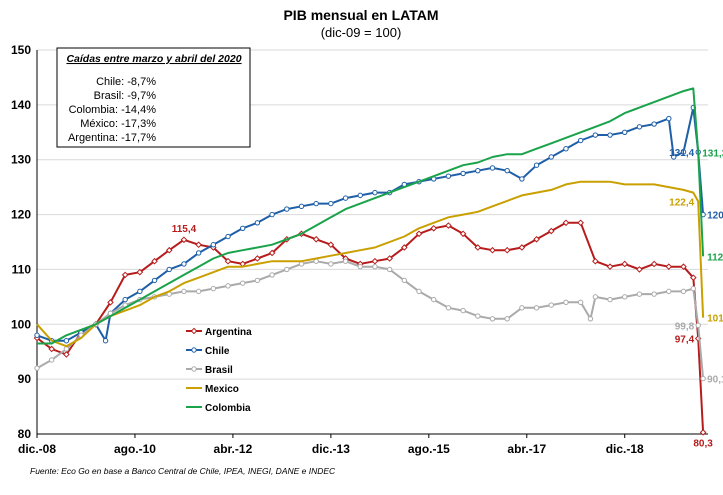 The height and width of the screenshot is (495, 723). Describe the element at coordinates (715, 216) in the screenshot. I see `data-label: 120,0` at that location.